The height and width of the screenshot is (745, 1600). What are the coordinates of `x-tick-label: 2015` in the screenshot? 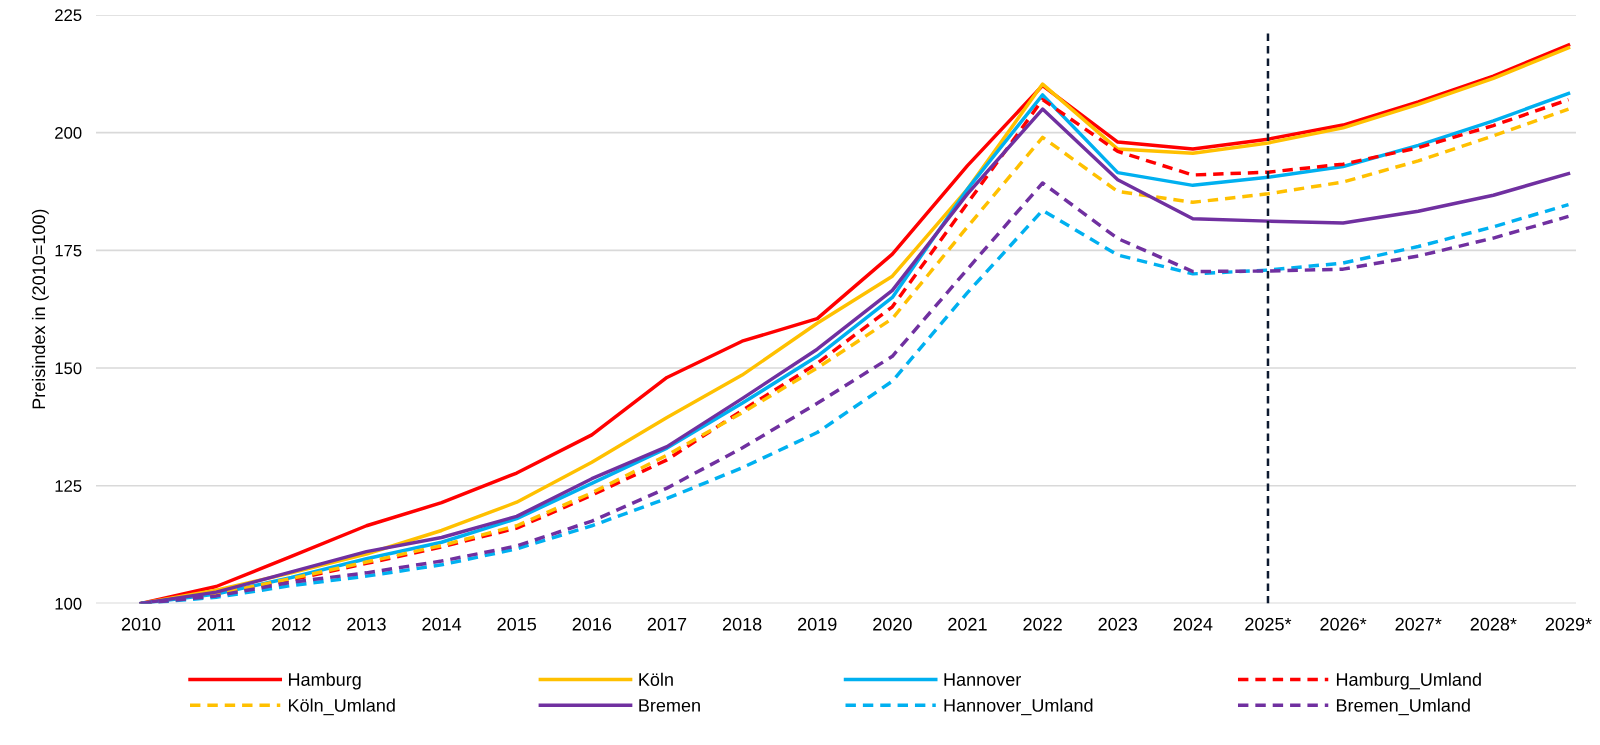 It's located at (517, 624).